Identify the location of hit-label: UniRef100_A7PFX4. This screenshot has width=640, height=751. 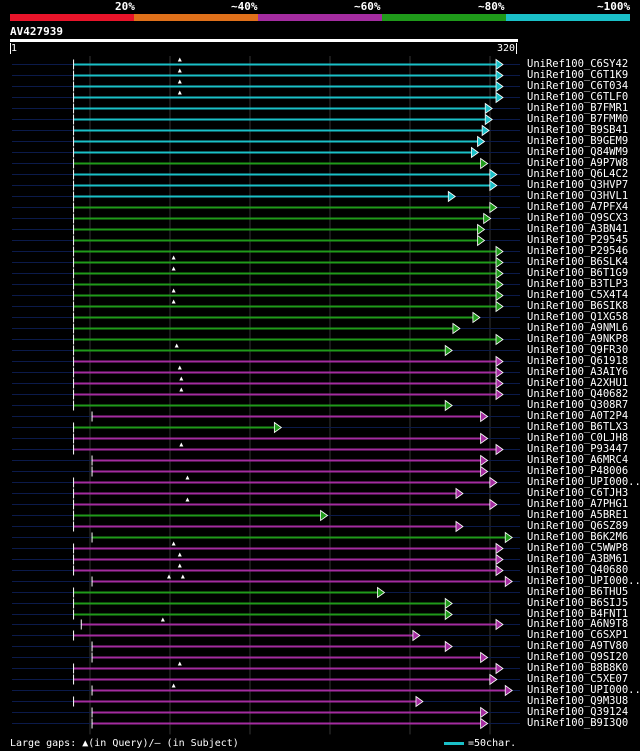
(578, 206).